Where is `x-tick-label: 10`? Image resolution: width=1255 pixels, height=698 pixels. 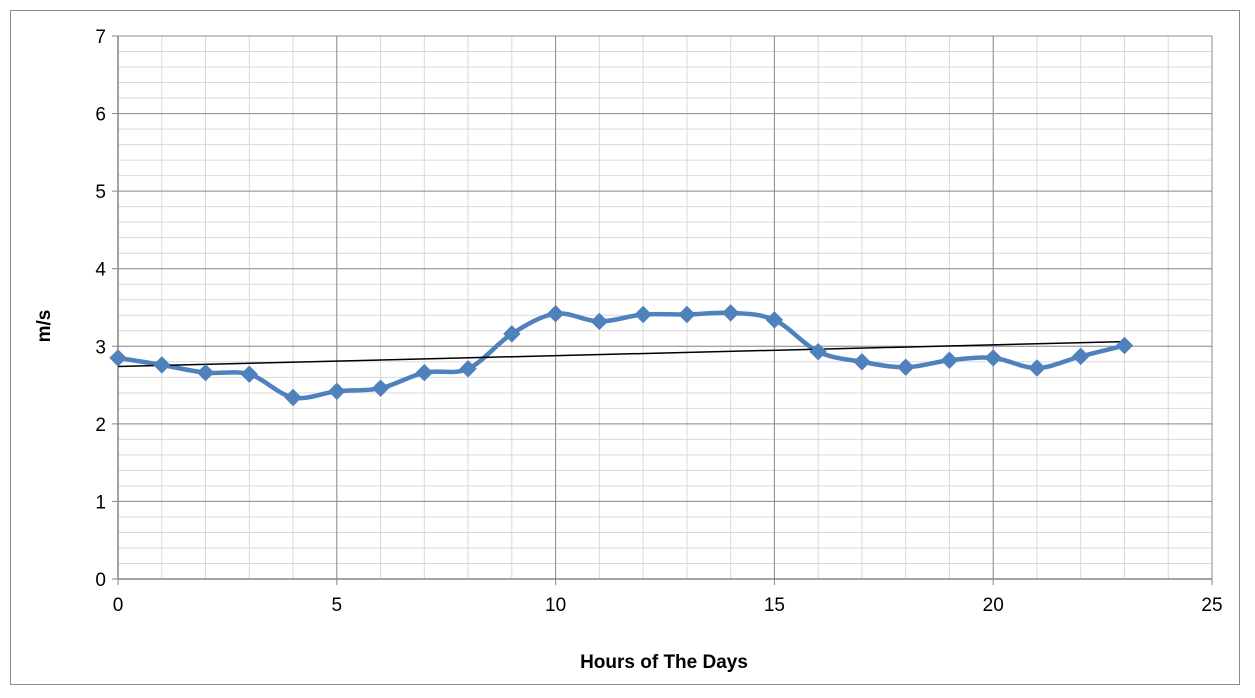 x-tick-label: 10 is located at coordinates (555, 605).